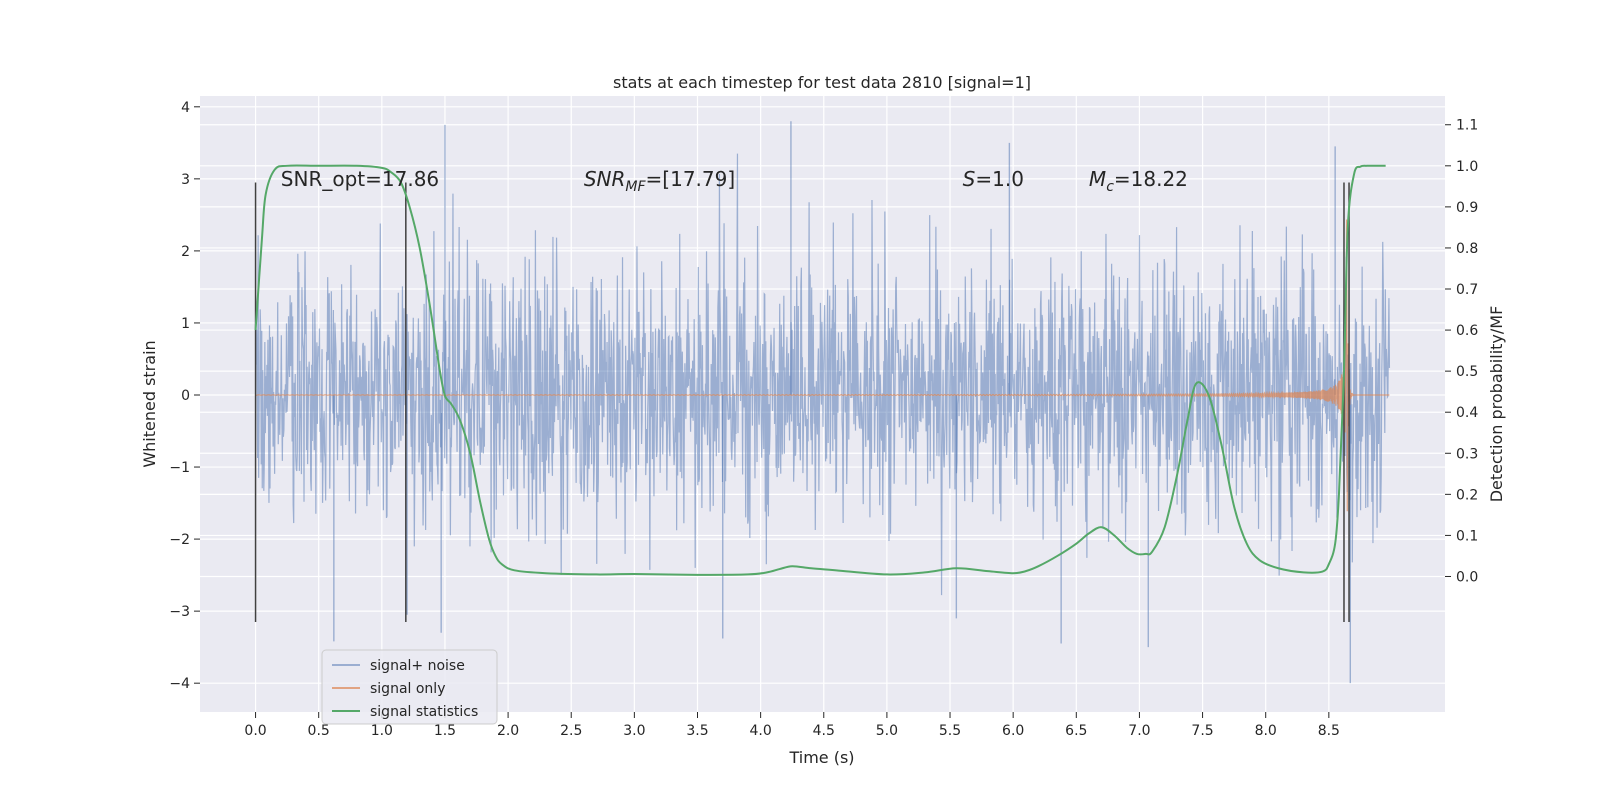  I want to click on x-tick-label: 1.0, so click(382, 731).